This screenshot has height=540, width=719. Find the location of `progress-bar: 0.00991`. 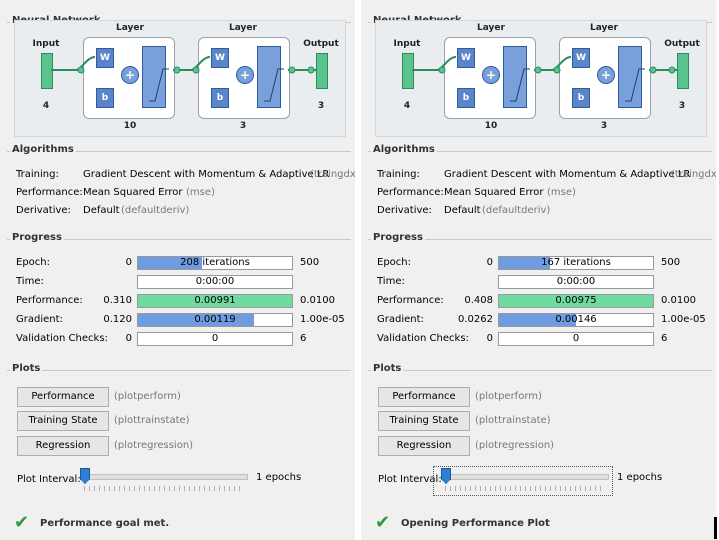

progress-bar: 0.00991 is located at coordinates (215, 301).